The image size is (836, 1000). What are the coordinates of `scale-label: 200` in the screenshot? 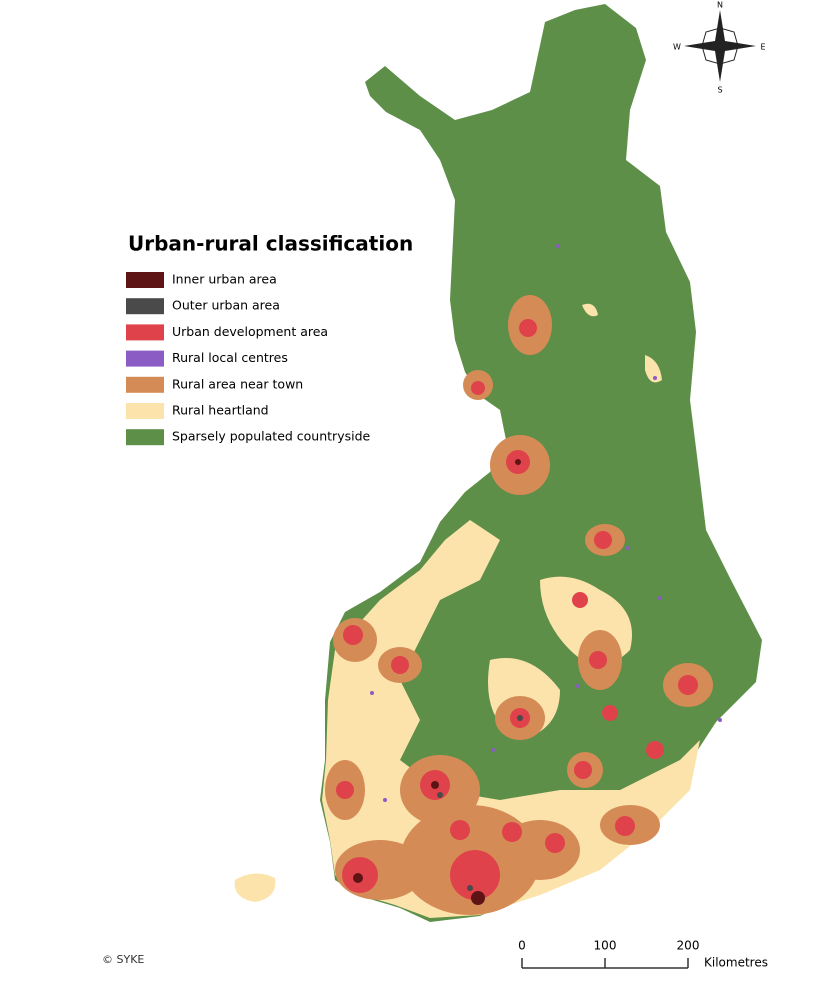 It's located at (688, 946).